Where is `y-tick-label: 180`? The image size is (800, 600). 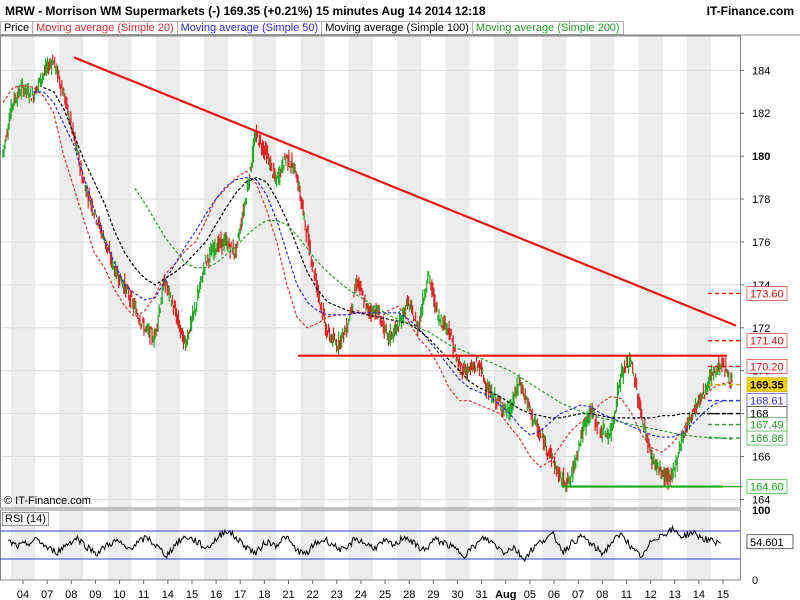
y-tick-label: 180 is located at coordinates (761, 157).